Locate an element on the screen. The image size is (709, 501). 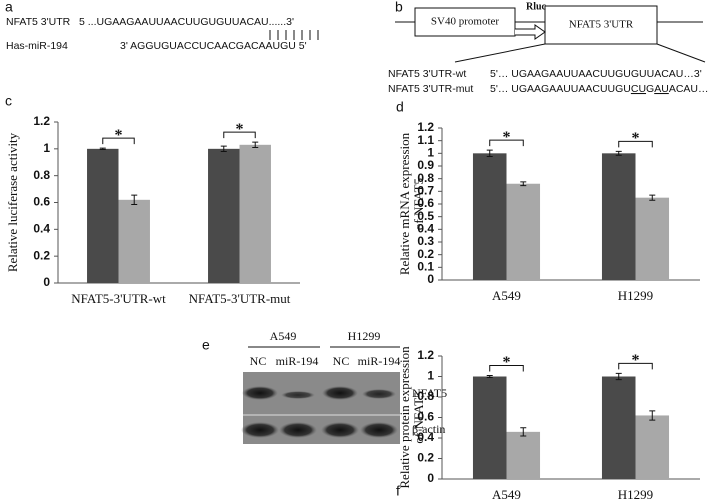
y-tick-label: 0.5 is located at coordinates (425, 216).